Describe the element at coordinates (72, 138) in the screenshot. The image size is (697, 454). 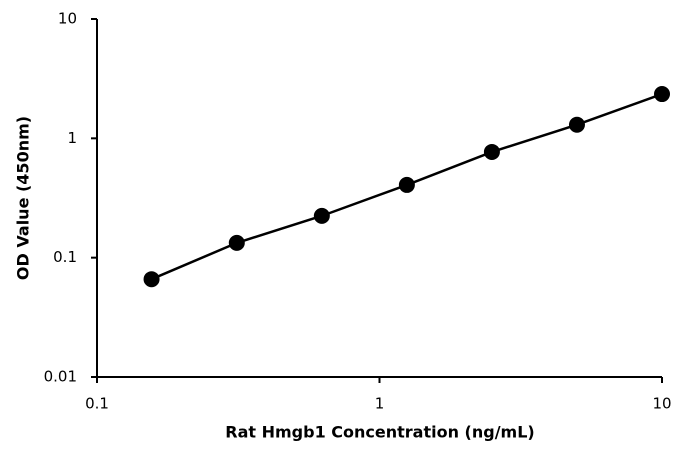
I see `y-tick-label: 1` at that location.